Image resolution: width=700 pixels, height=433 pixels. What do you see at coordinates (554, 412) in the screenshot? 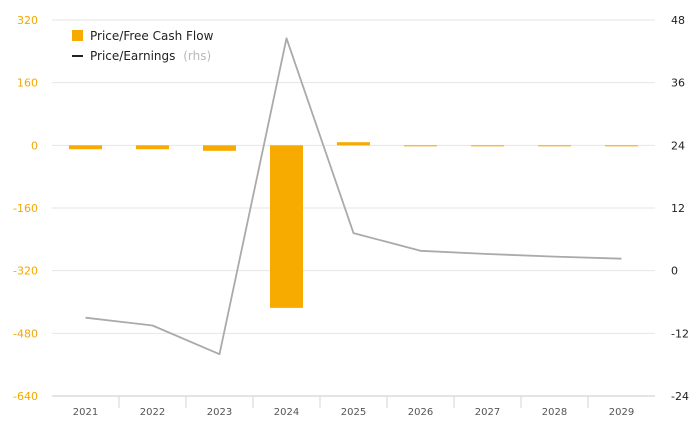
I see `x-tick-label: 2028` at bounding box center [554, 412].